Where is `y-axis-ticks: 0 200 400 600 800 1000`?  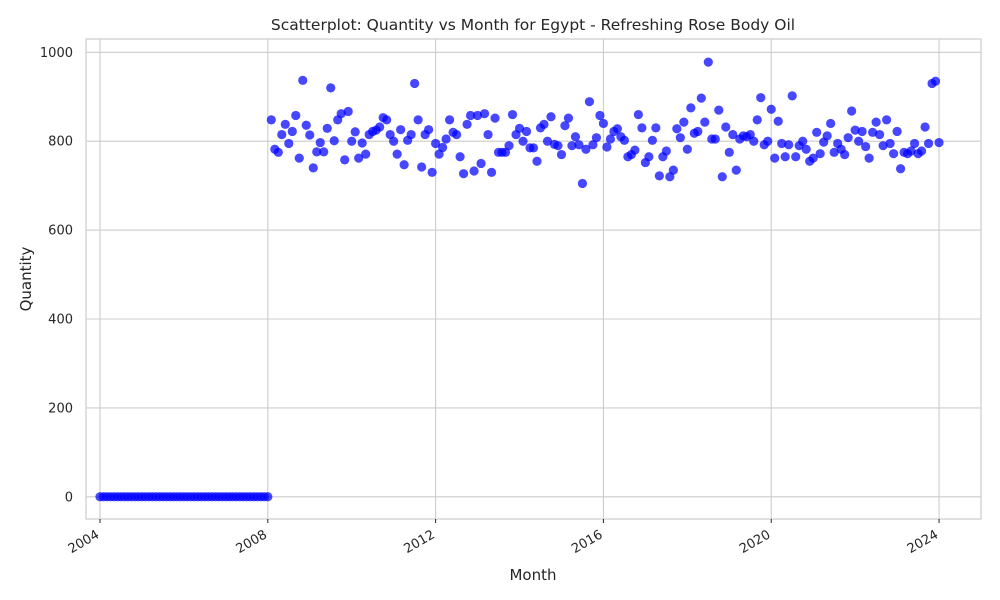
y-axis-ticks: 0 200 400 600 800 1000 is located at coordinates (56, 275).